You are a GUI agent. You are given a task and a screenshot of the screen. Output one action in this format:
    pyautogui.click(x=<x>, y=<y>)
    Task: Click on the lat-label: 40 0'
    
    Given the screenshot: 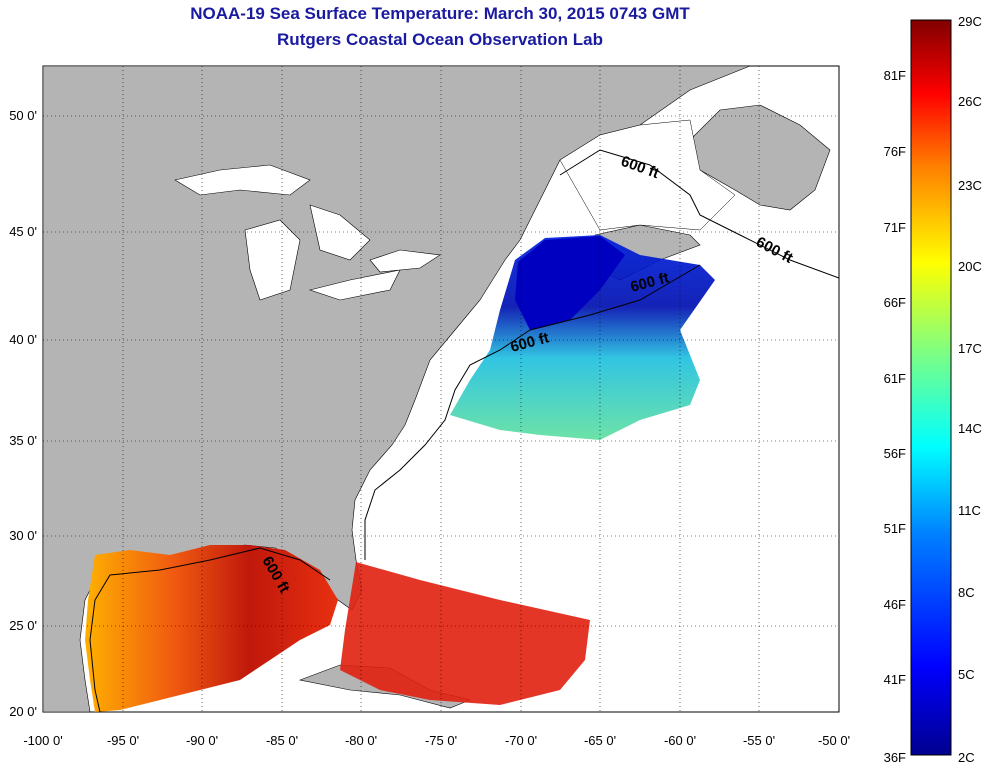 What is the action you would take?
    pyautogui.click(x=23, y=339)
    